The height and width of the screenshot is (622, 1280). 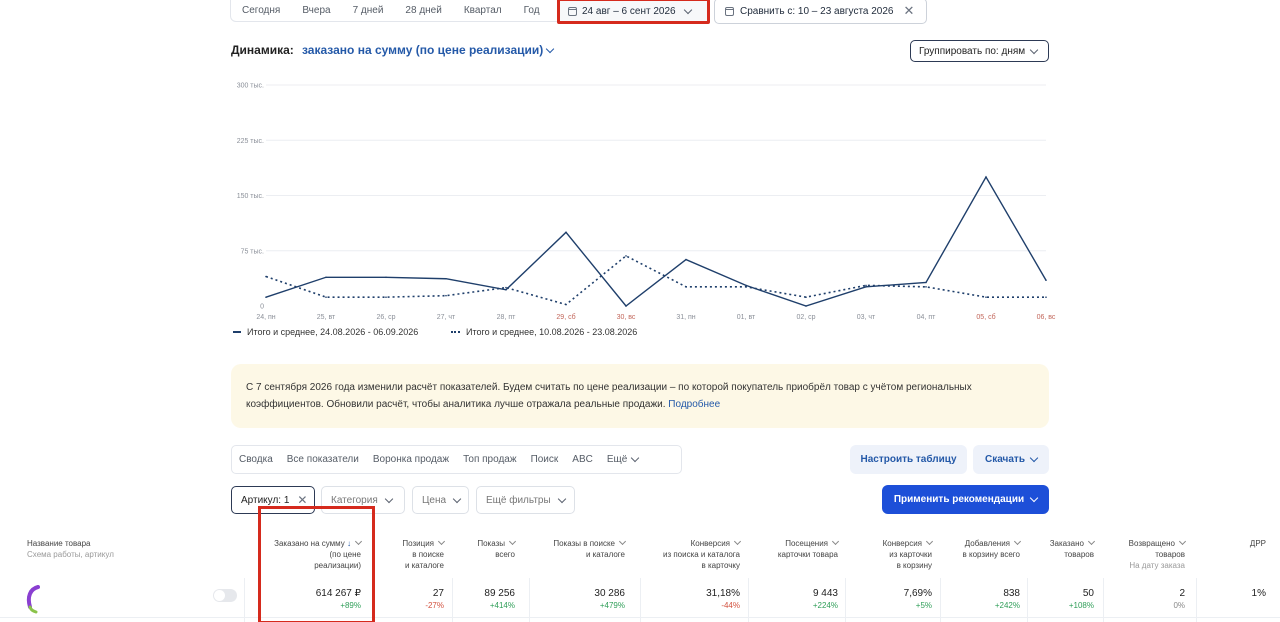 I want to click on column-header-card-visits: Посещения карточки товара, so click(x=794, y=548).